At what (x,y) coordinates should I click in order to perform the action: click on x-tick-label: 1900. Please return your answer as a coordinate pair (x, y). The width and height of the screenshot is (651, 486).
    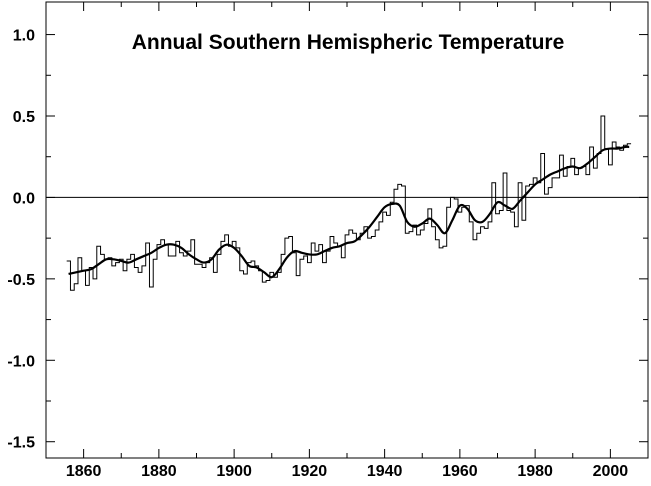
    Looking at the image, I should click on (234, 471).